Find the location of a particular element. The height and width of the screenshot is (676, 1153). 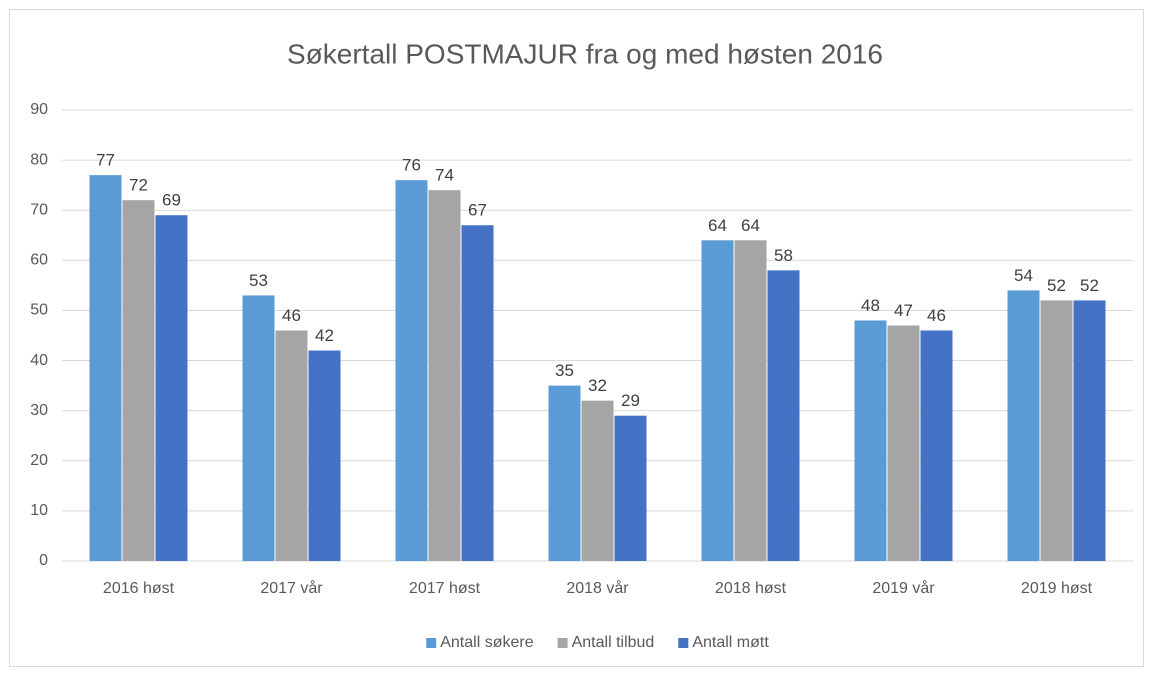

data-label: 35 is located at coordinates (564, 370).